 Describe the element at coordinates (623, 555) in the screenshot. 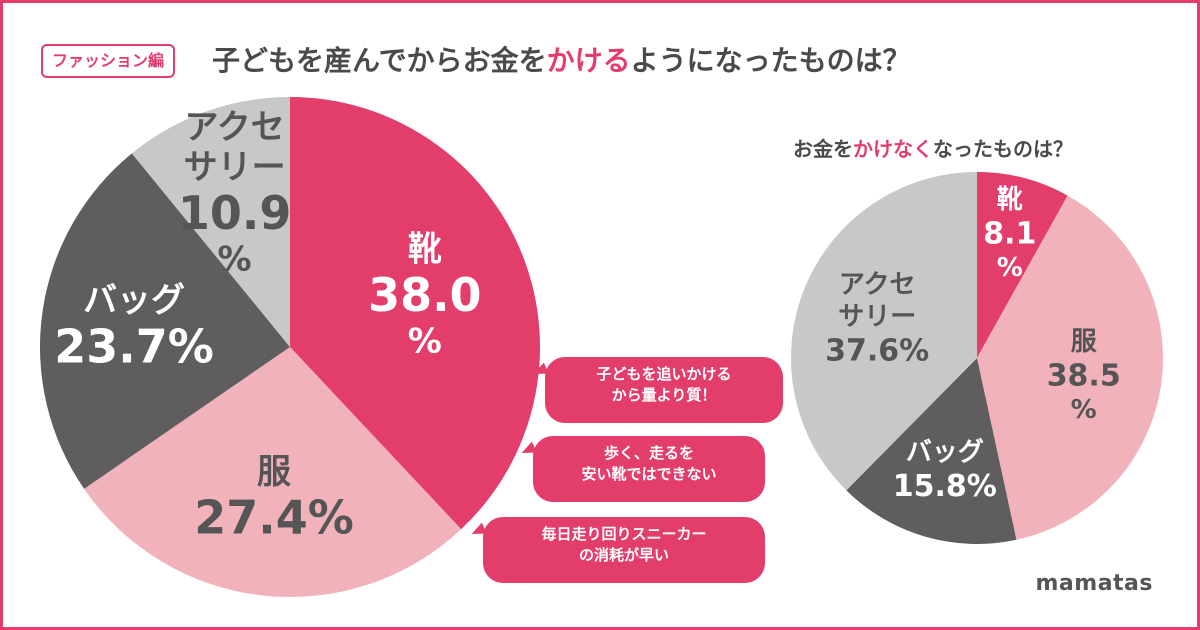

I see `bubble-3-line-2: の消耗が早い` at that location.